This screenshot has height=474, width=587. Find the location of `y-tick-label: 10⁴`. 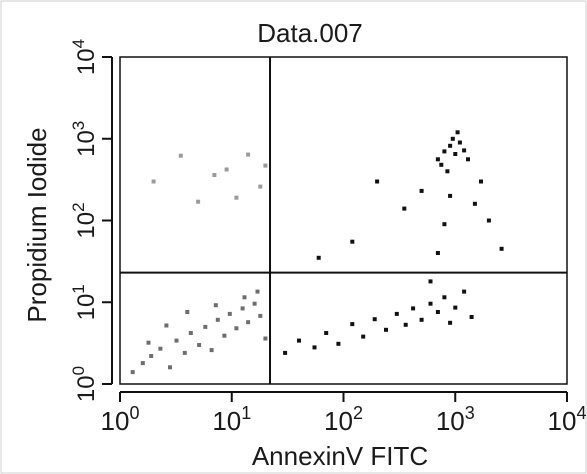

y-tick-label: 10⁴ is located at coordinates (84, 57).